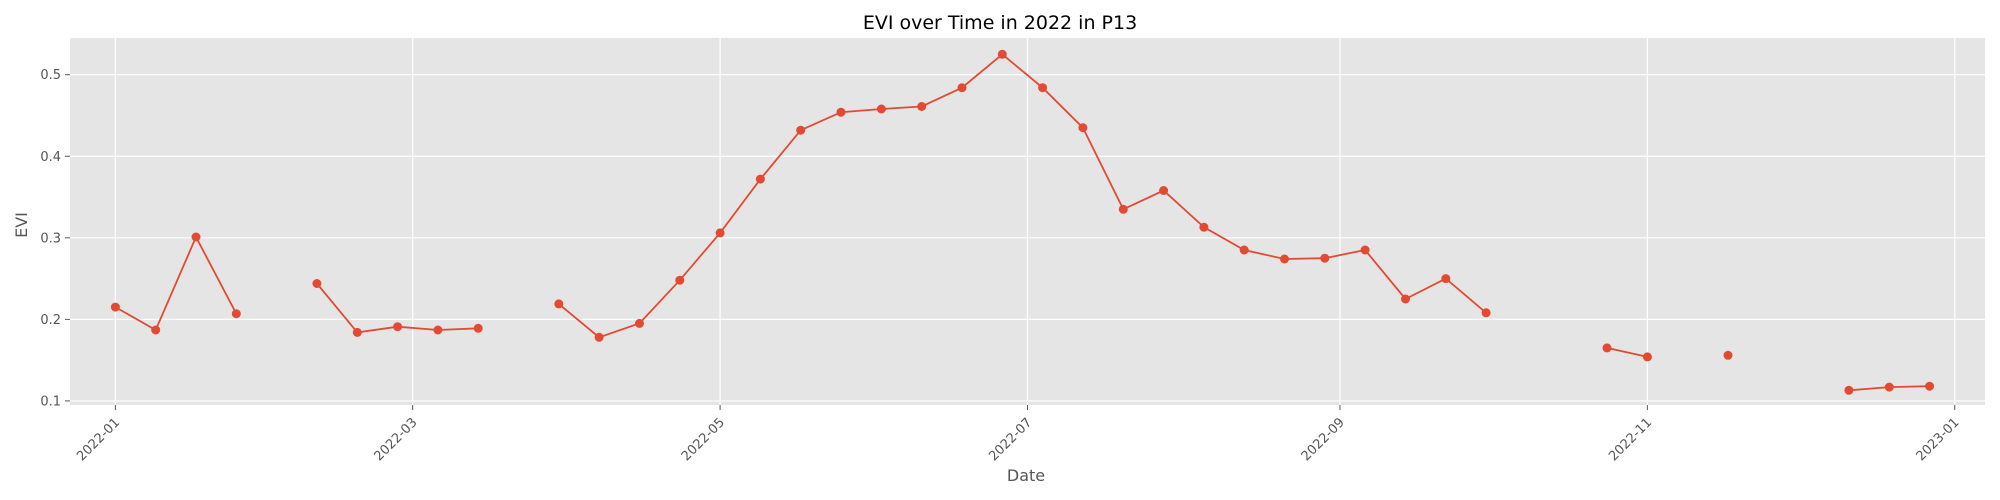  I want to click on y-tick-label: 0.3, so click(50, 238).